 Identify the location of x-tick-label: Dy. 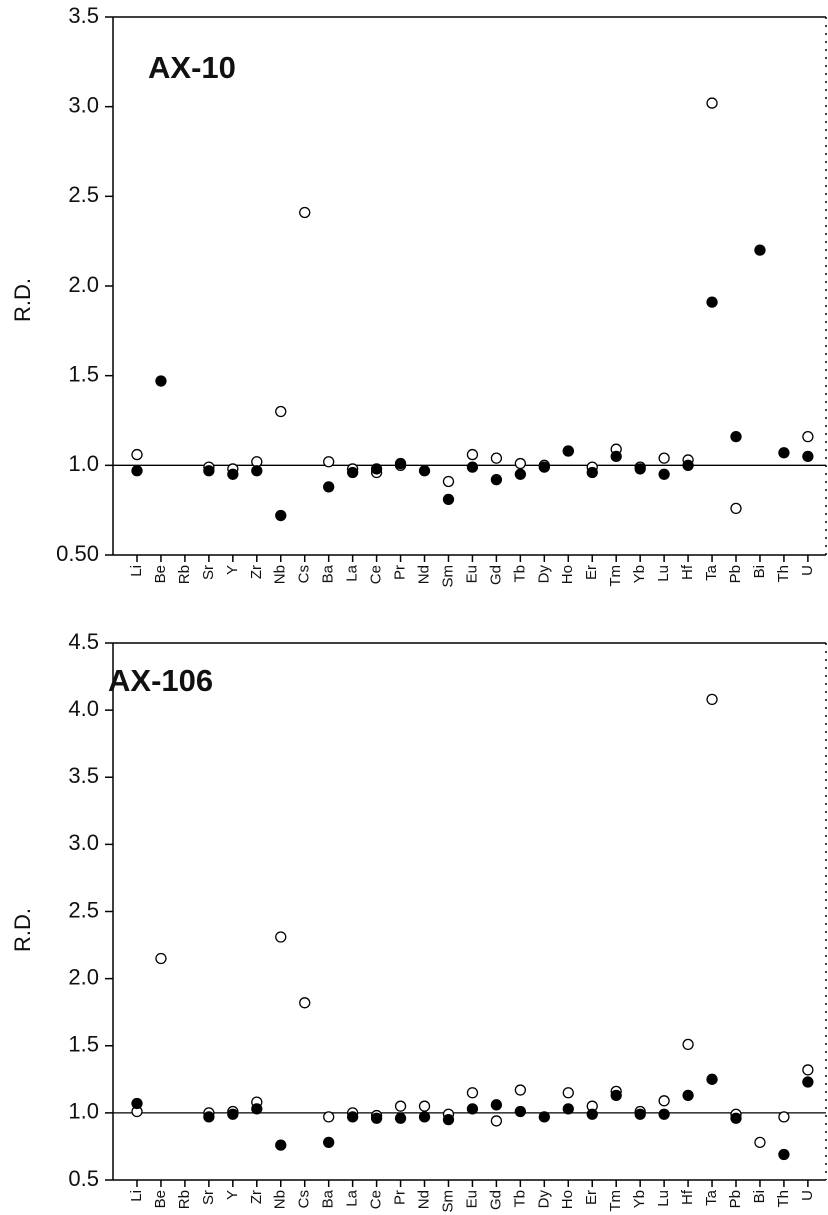
(543, 1199).